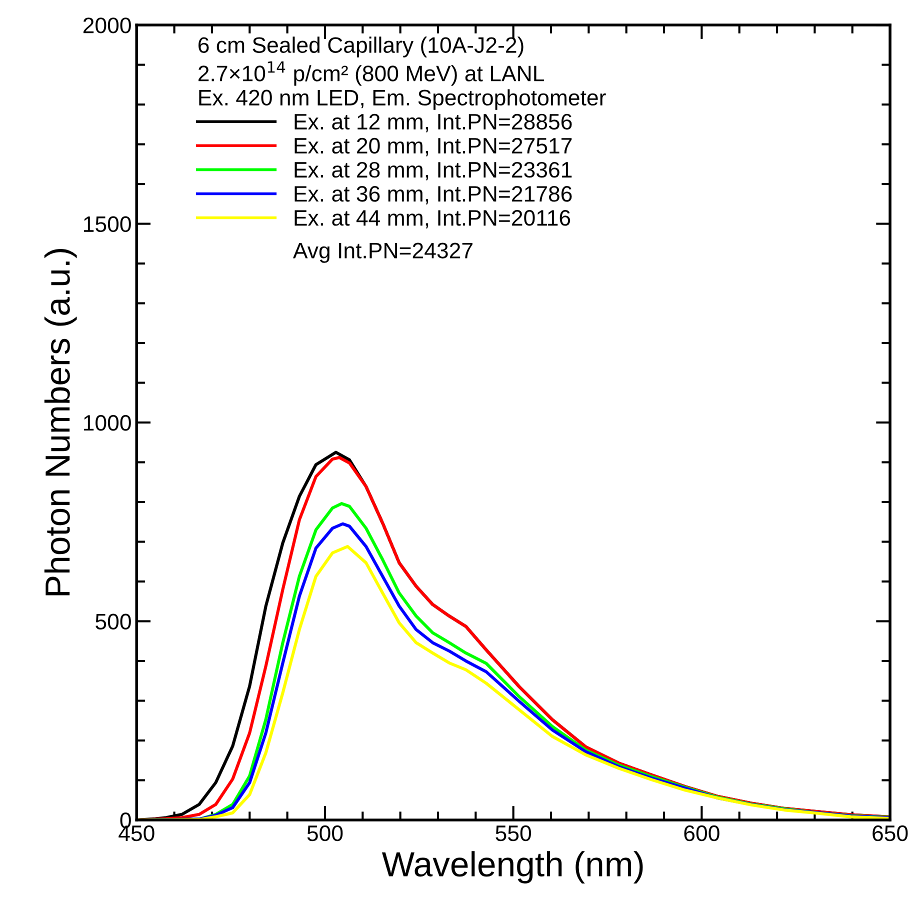 This screenshot has height=917, width=917. Describe the element at coordinates (433, 171) in the screenshot. I see `legend-label: Ex. at 28 mm, Int.PN=23361` at that location.